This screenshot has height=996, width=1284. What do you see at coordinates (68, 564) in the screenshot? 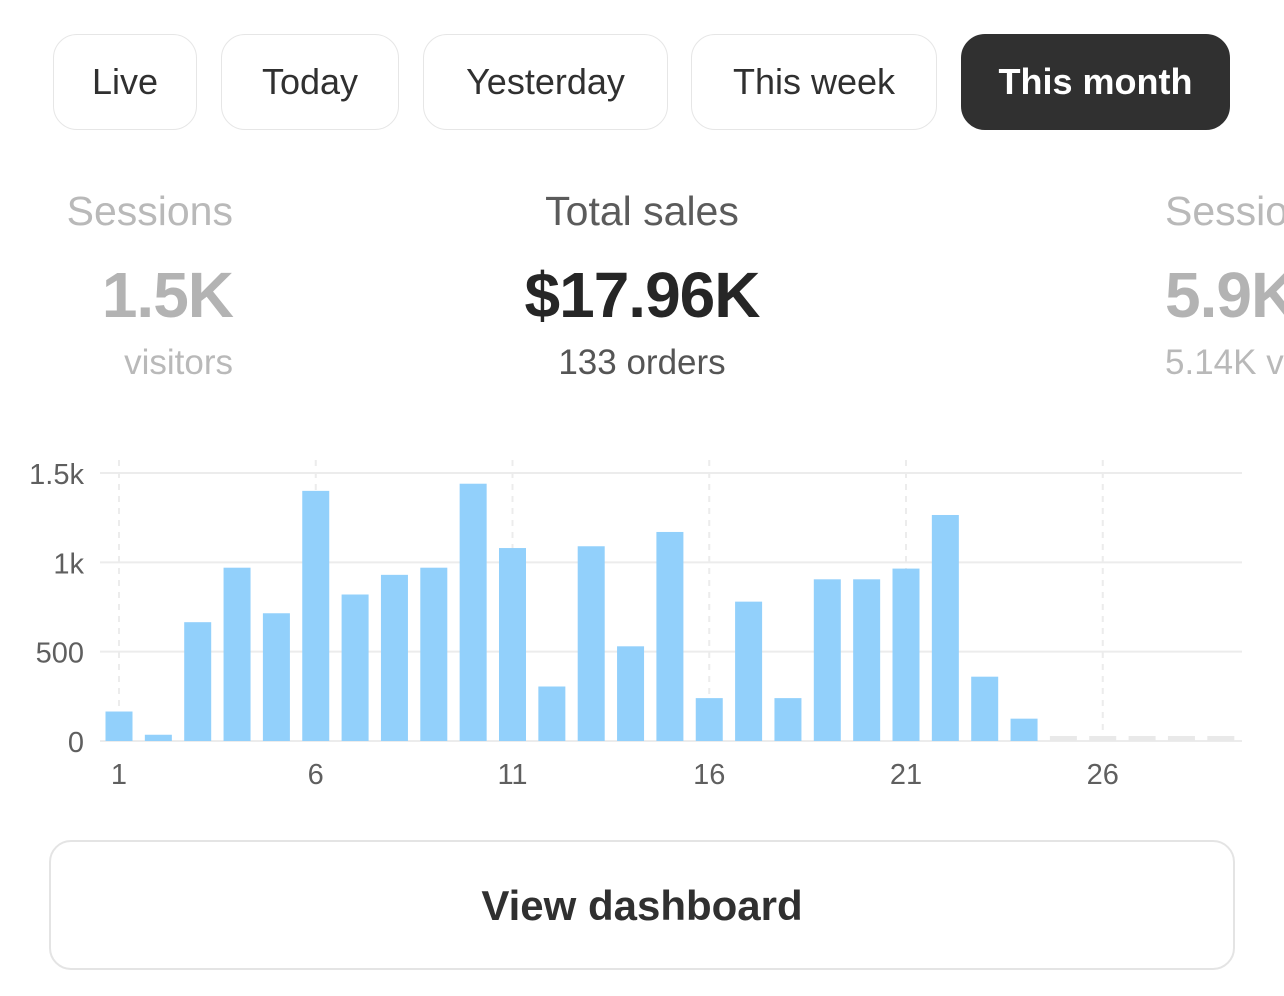
I see `y-tick-label: 1k` at bounding box center [68, 564].